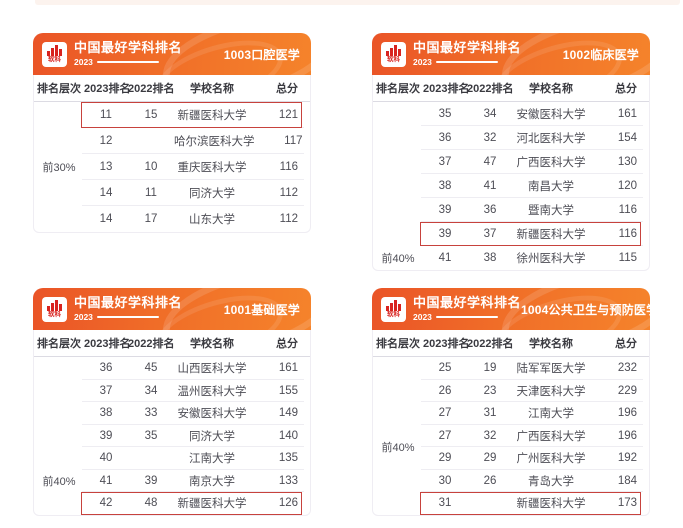 The height and width of the screenshot is (528, 683). I want to click on rank-2023: 36, so click(106, 368).